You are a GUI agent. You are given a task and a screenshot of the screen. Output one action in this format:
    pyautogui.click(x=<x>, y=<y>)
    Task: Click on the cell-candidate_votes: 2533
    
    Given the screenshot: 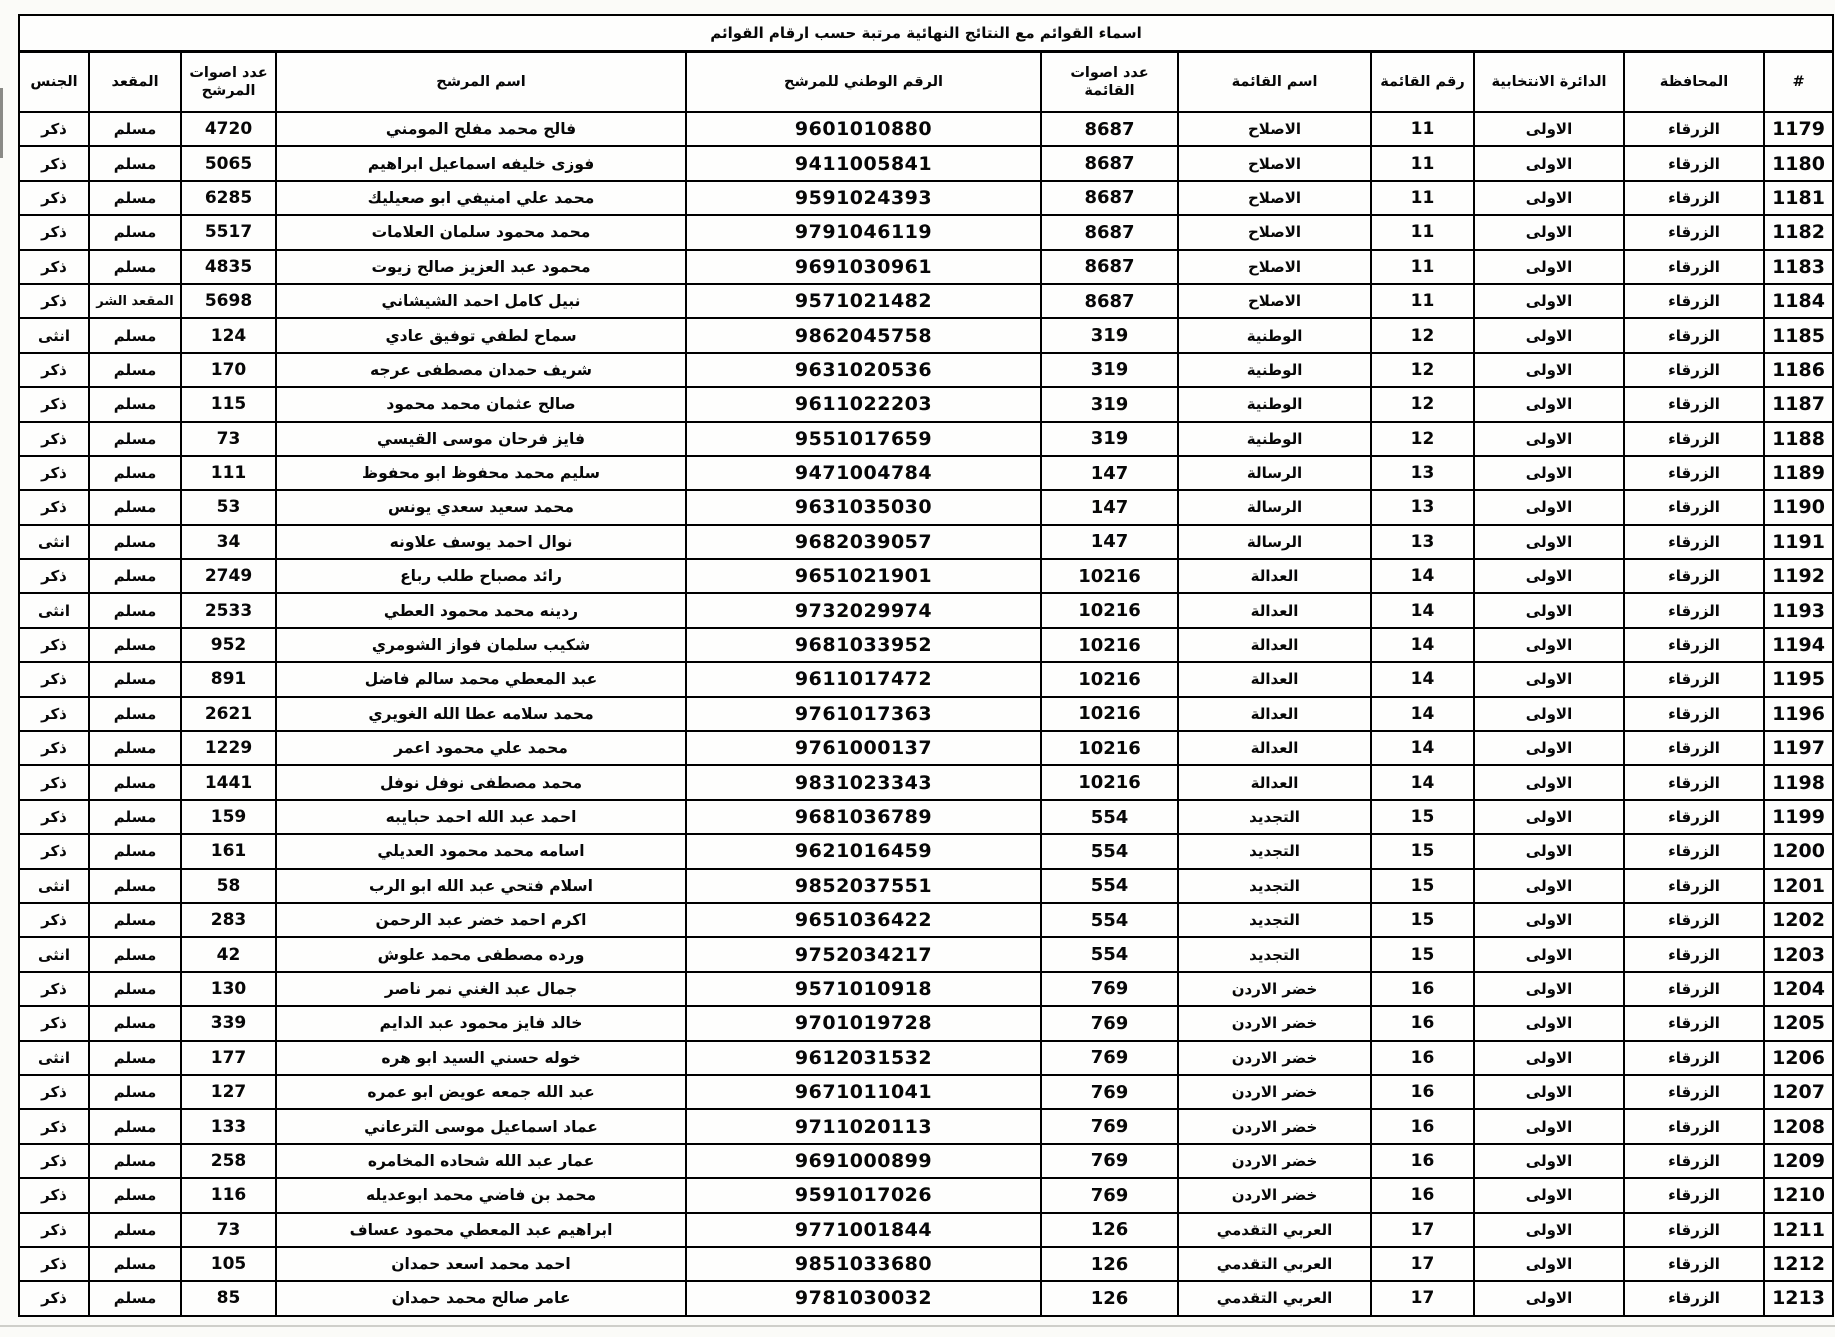 What is the action you would take?
    pyautogui.click(x=229, y=610)
    